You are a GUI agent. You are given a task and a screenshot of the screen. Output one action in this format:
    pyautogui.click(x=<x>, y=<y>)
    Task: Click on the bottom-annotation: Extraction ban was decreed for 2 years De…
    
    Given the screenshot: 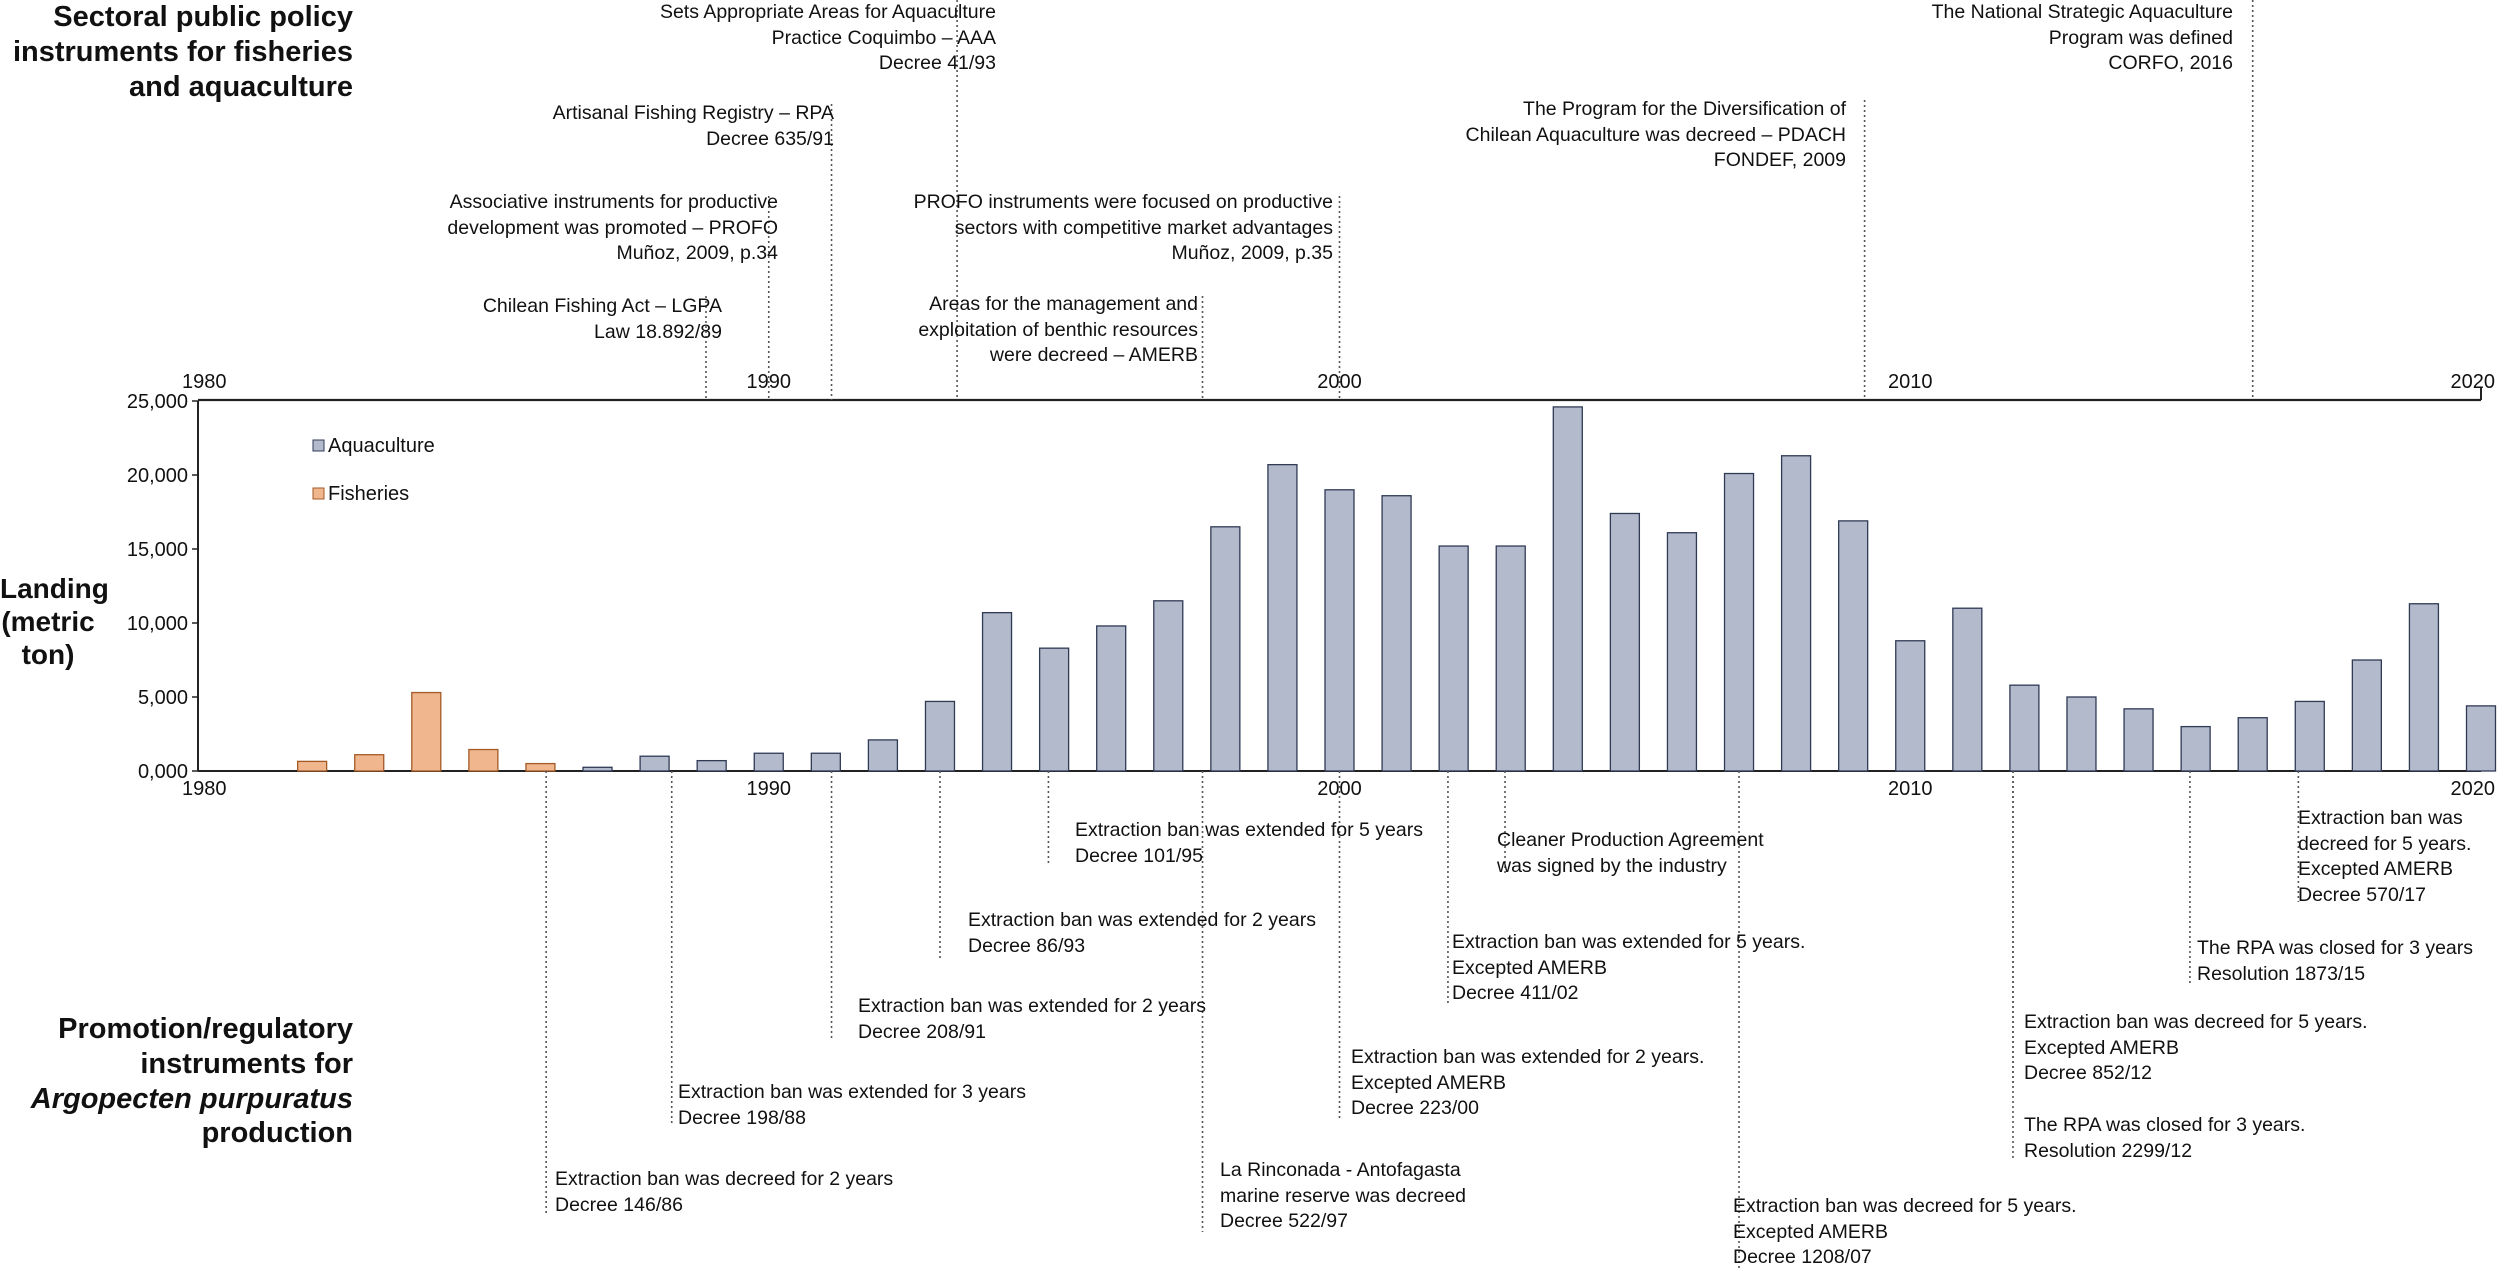 What is the action you would take?
    pyautogui.click(x=724, y=1192)
    